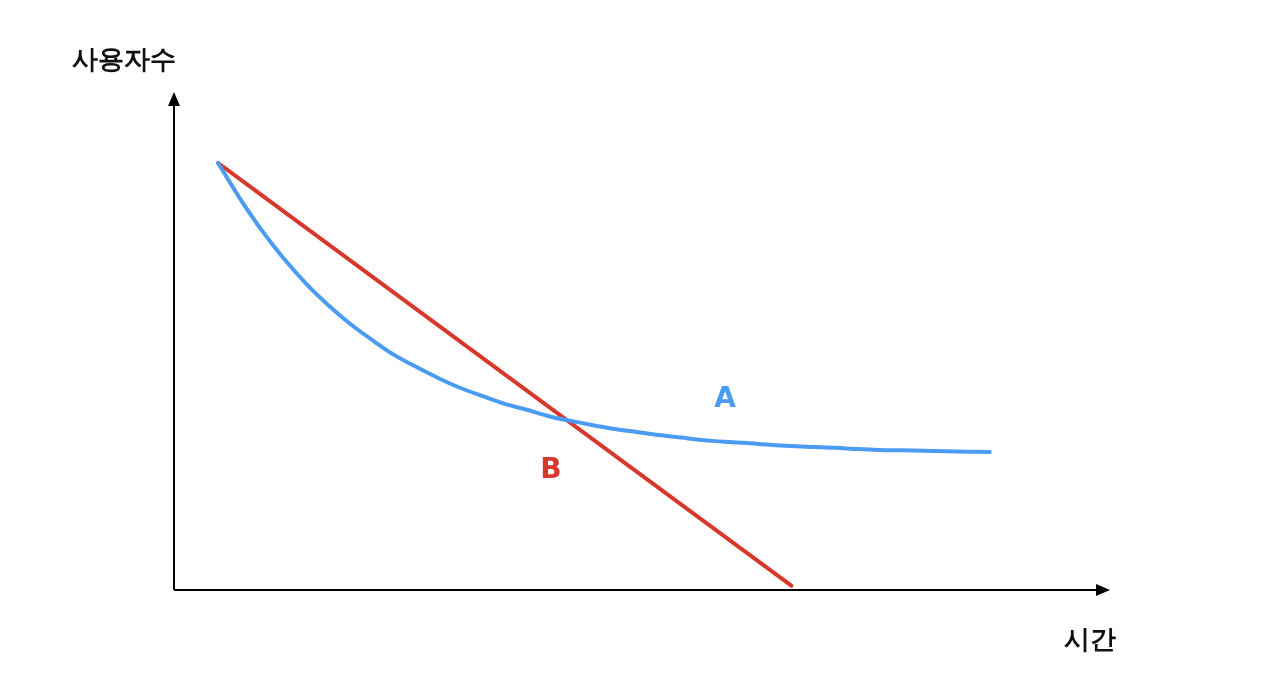  I want to click on series-label: A, so click(725, 398).